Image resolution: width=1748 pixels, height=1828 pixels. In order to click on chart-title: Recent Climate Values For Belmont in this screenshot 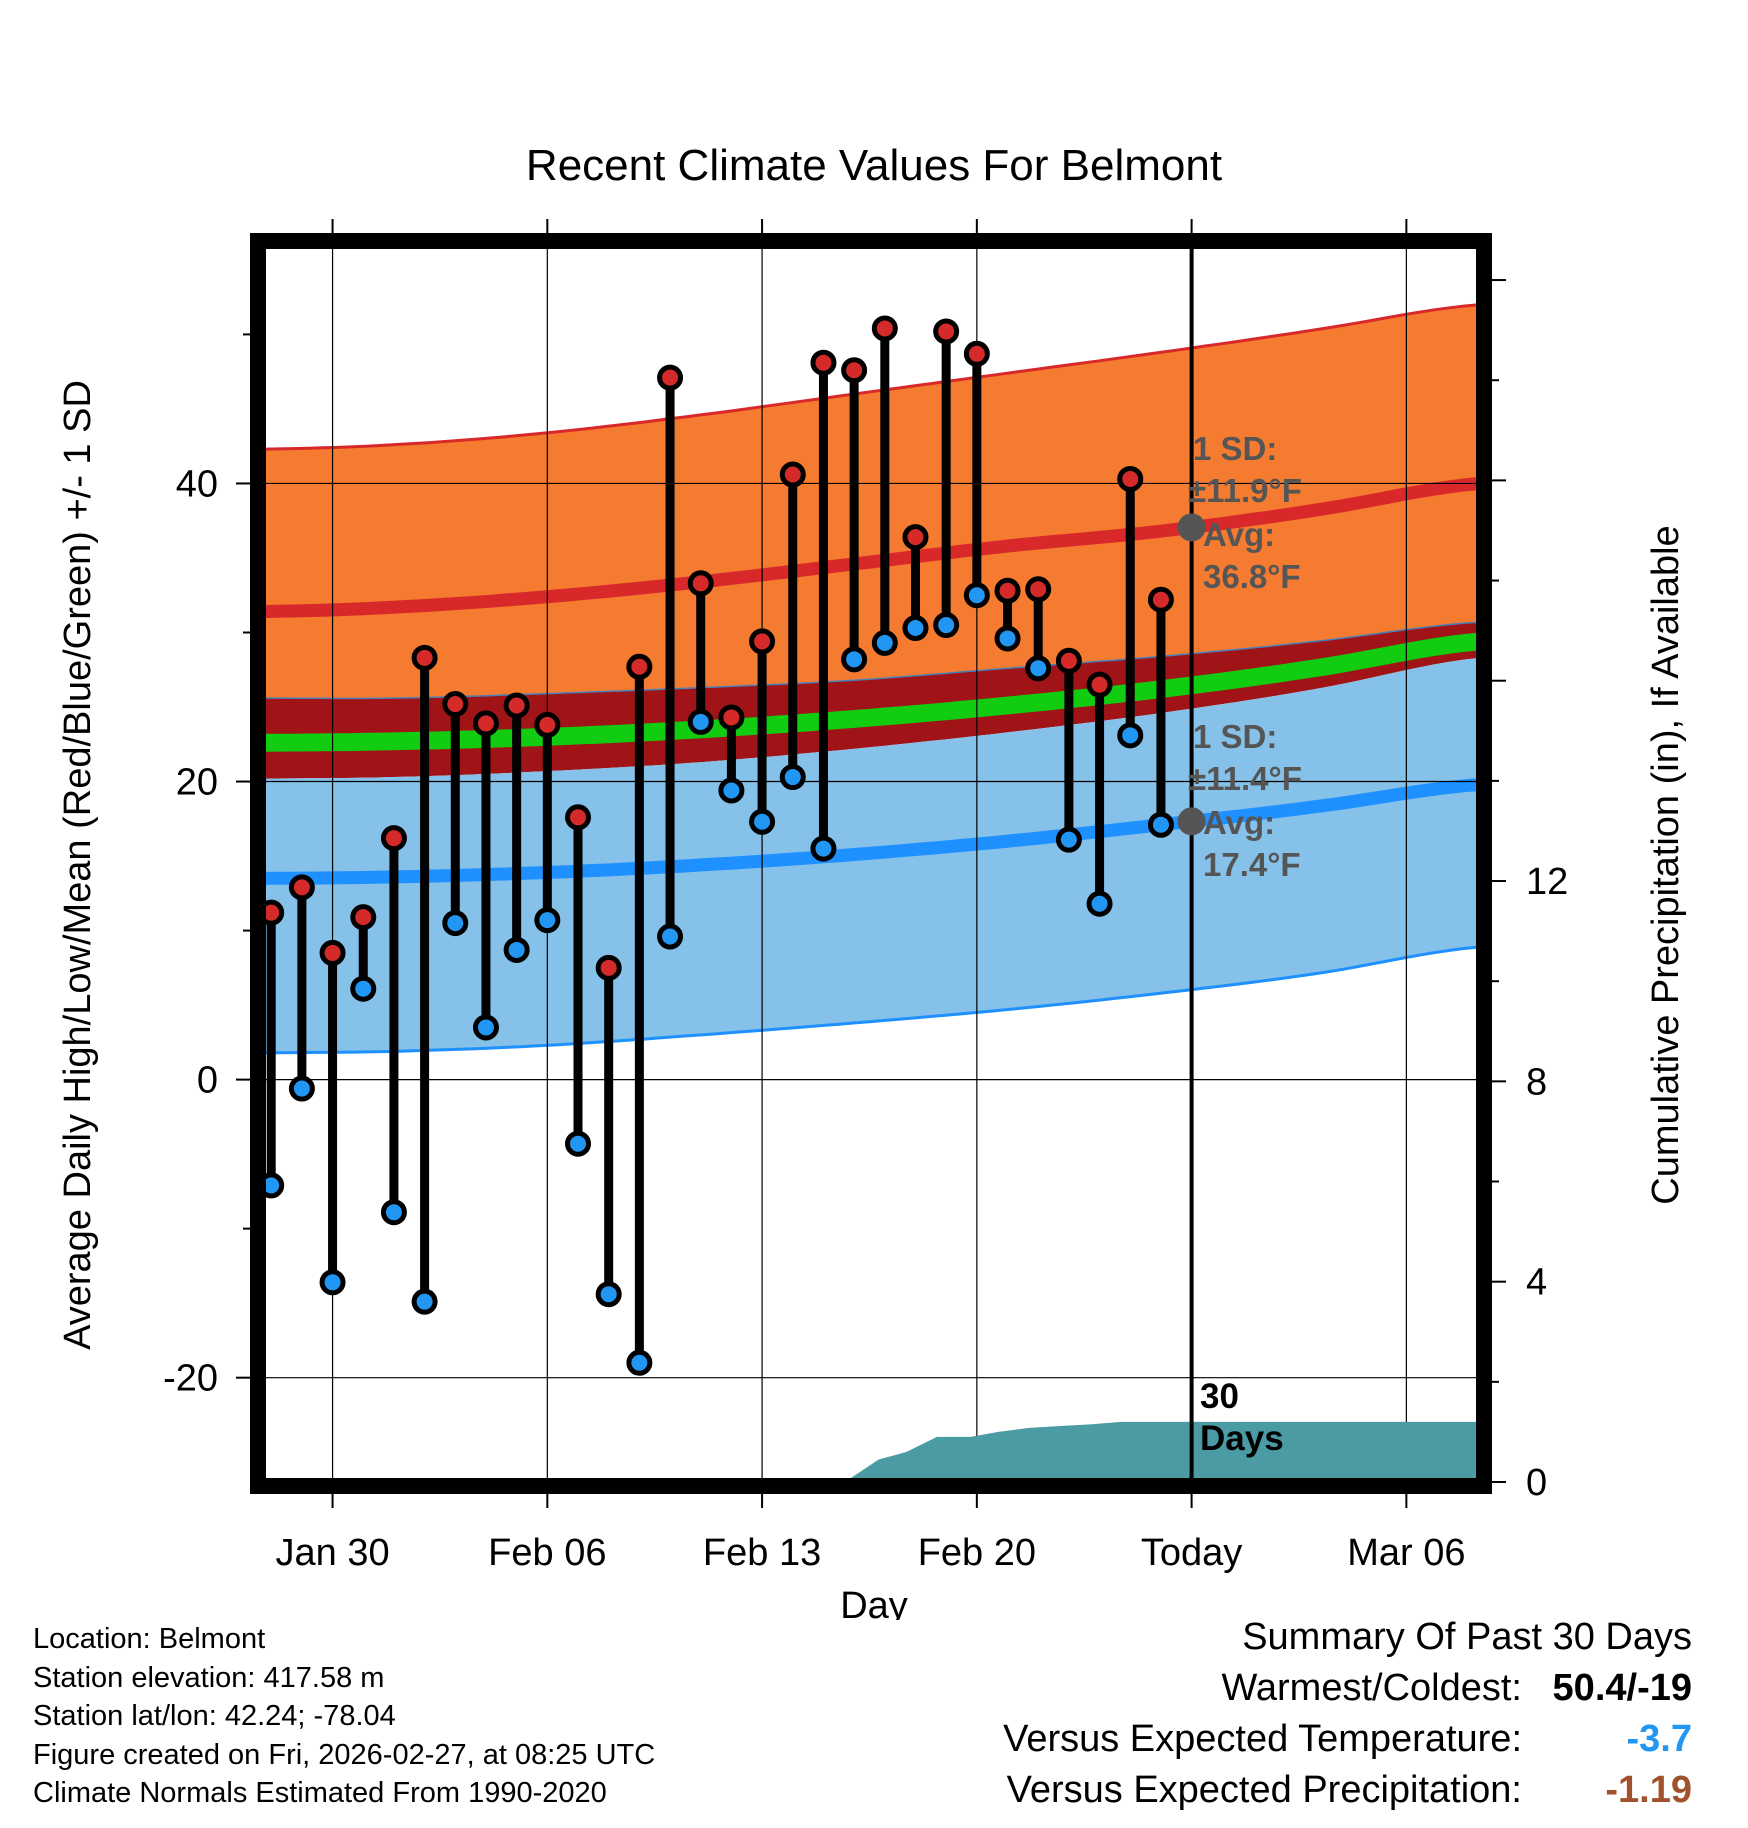, I will do `click(874, 165)`.